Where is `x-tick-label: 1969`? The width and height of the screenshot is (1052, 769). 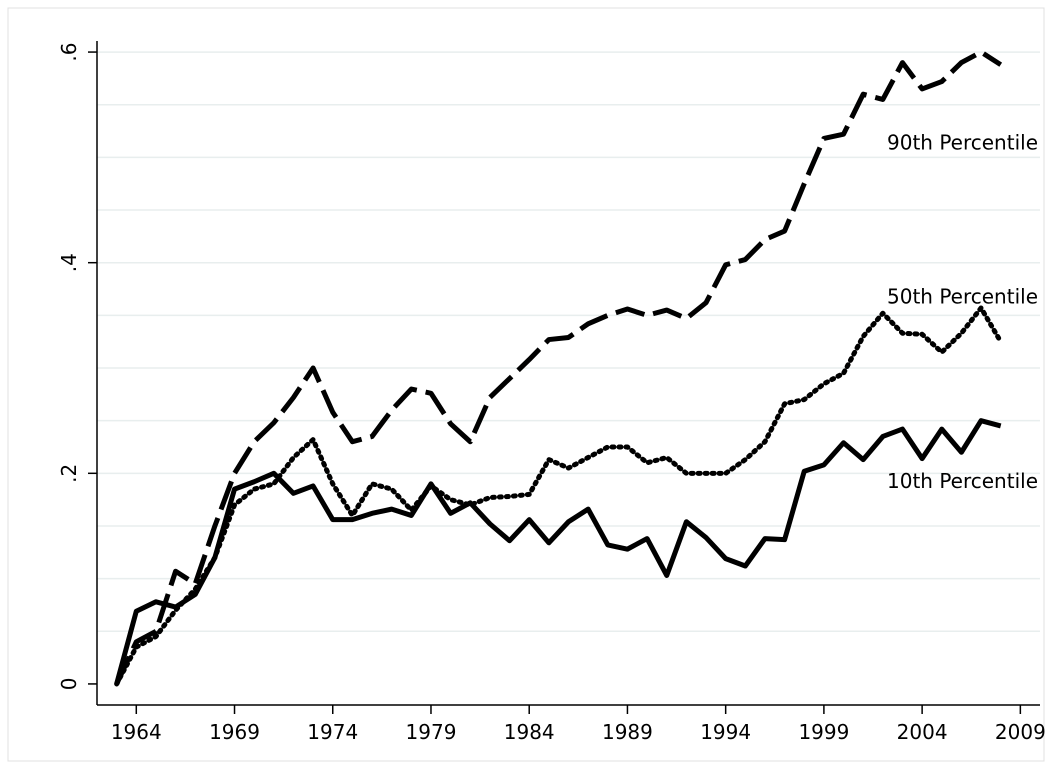
x-tick-label: 1969 is located at coordinates (234, 732).